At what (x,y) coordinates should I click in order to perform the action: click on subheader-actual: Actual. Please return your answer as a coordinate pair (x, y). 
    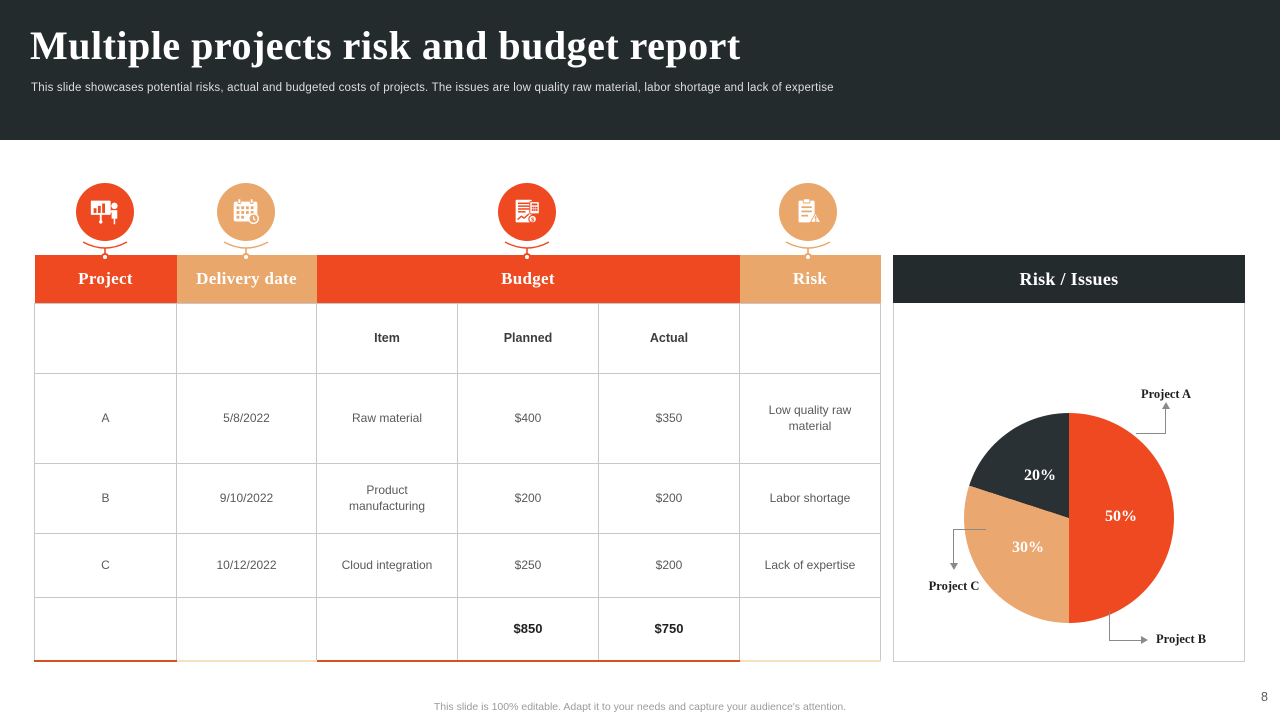
    Looking at the image, I should click on (669, 338).